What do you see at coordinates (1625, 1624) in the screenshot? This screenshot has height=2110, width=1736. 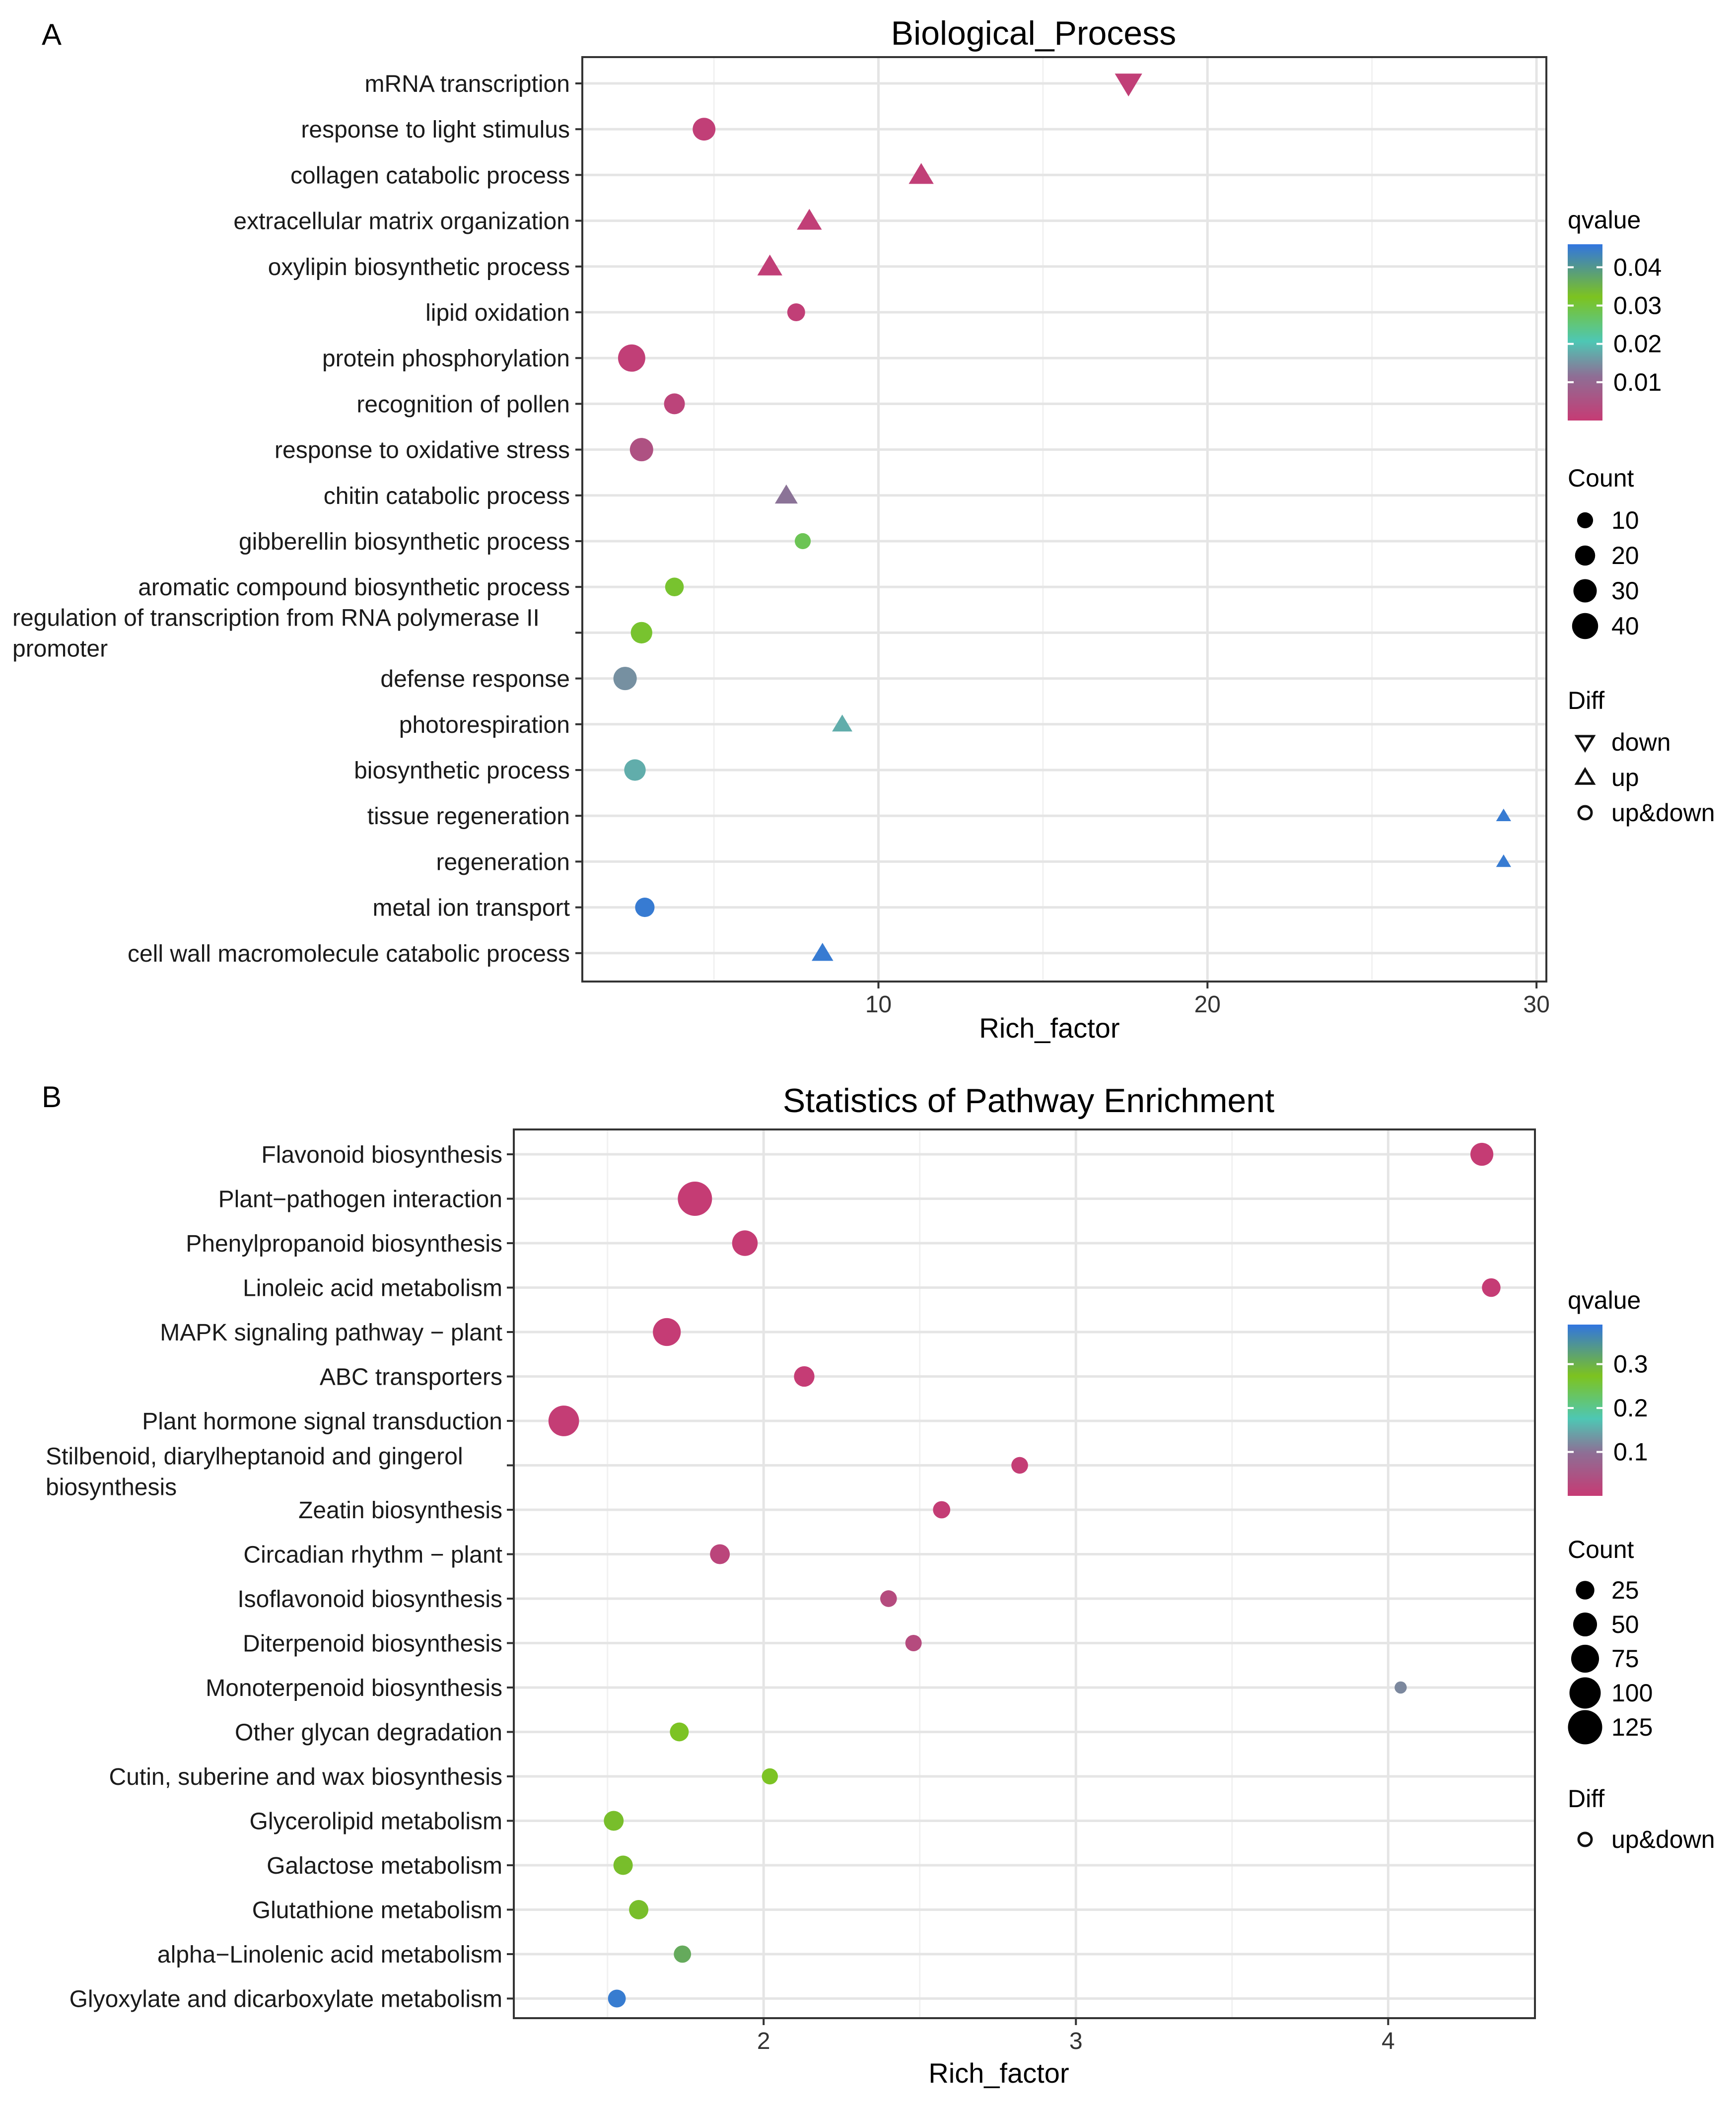 I see `legend-size-label: 50` at bounding box center [1625, 1624].